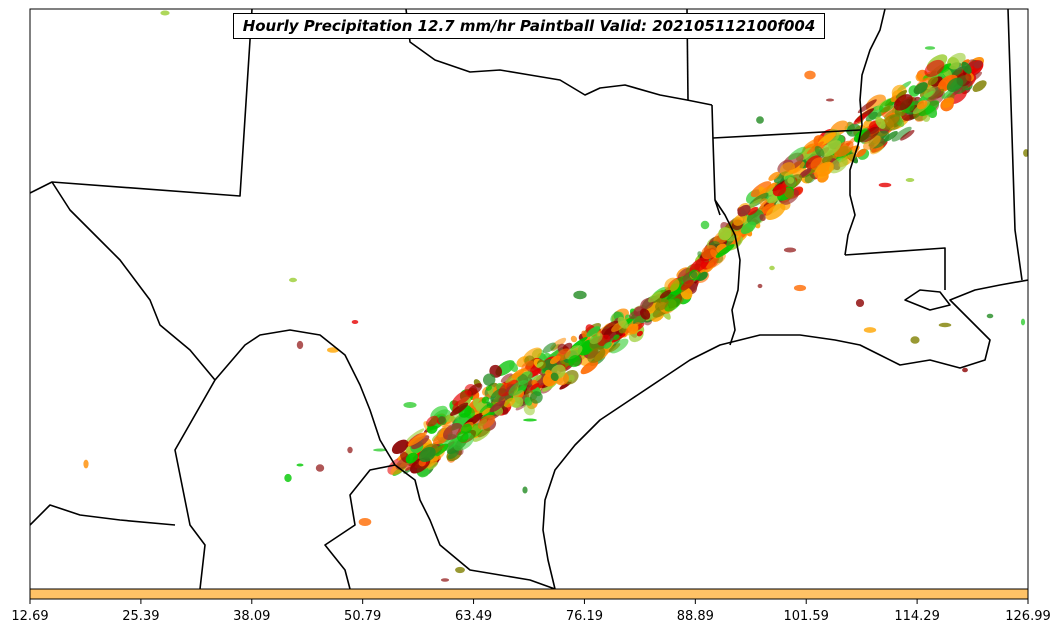 Image resolution: width=1062 pixels, height=637 pixels. Describe the element at coordinates (806, 616) in the screenshot. I see `colorbar-tick-label: 101.59` at that location.